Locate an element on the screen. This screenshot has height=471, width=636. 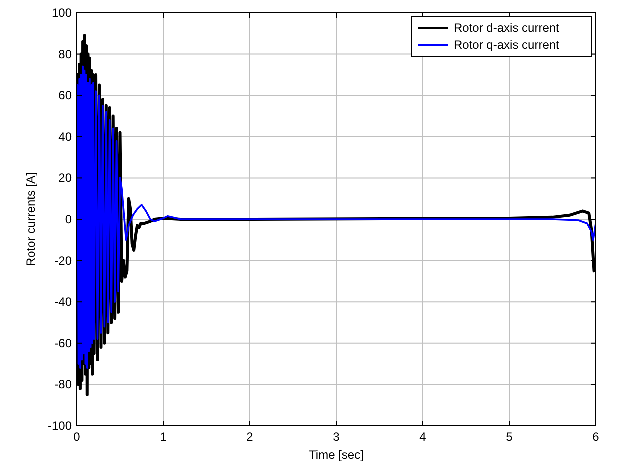
y-tick-label: -80 is located at coordinates (63, 385).